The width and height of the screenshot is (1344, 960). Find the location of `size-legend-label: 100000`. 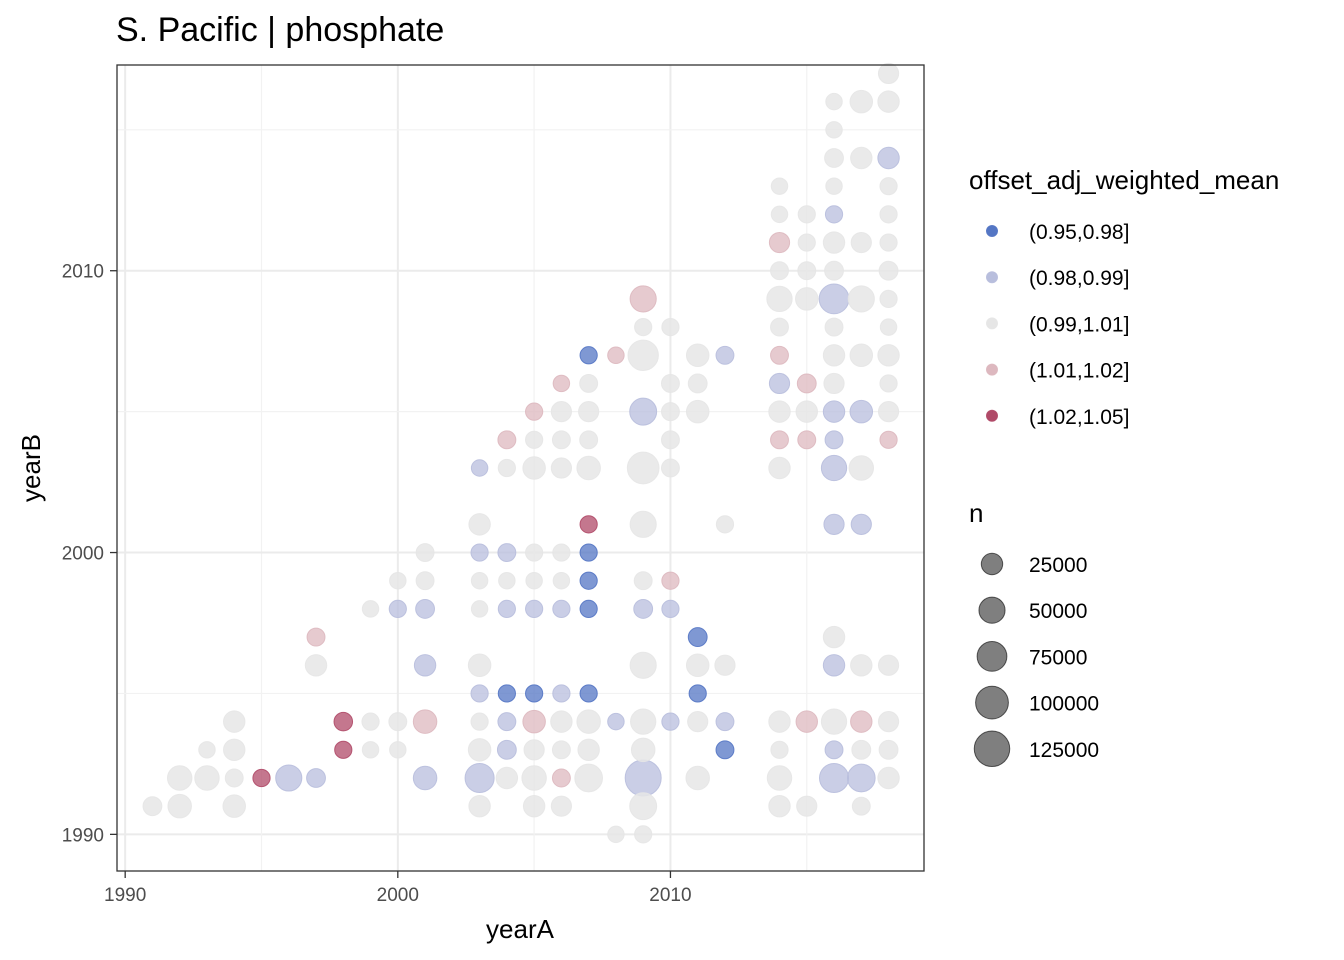

size-legend-label: 100000 is located at coordinates (1064, 704).